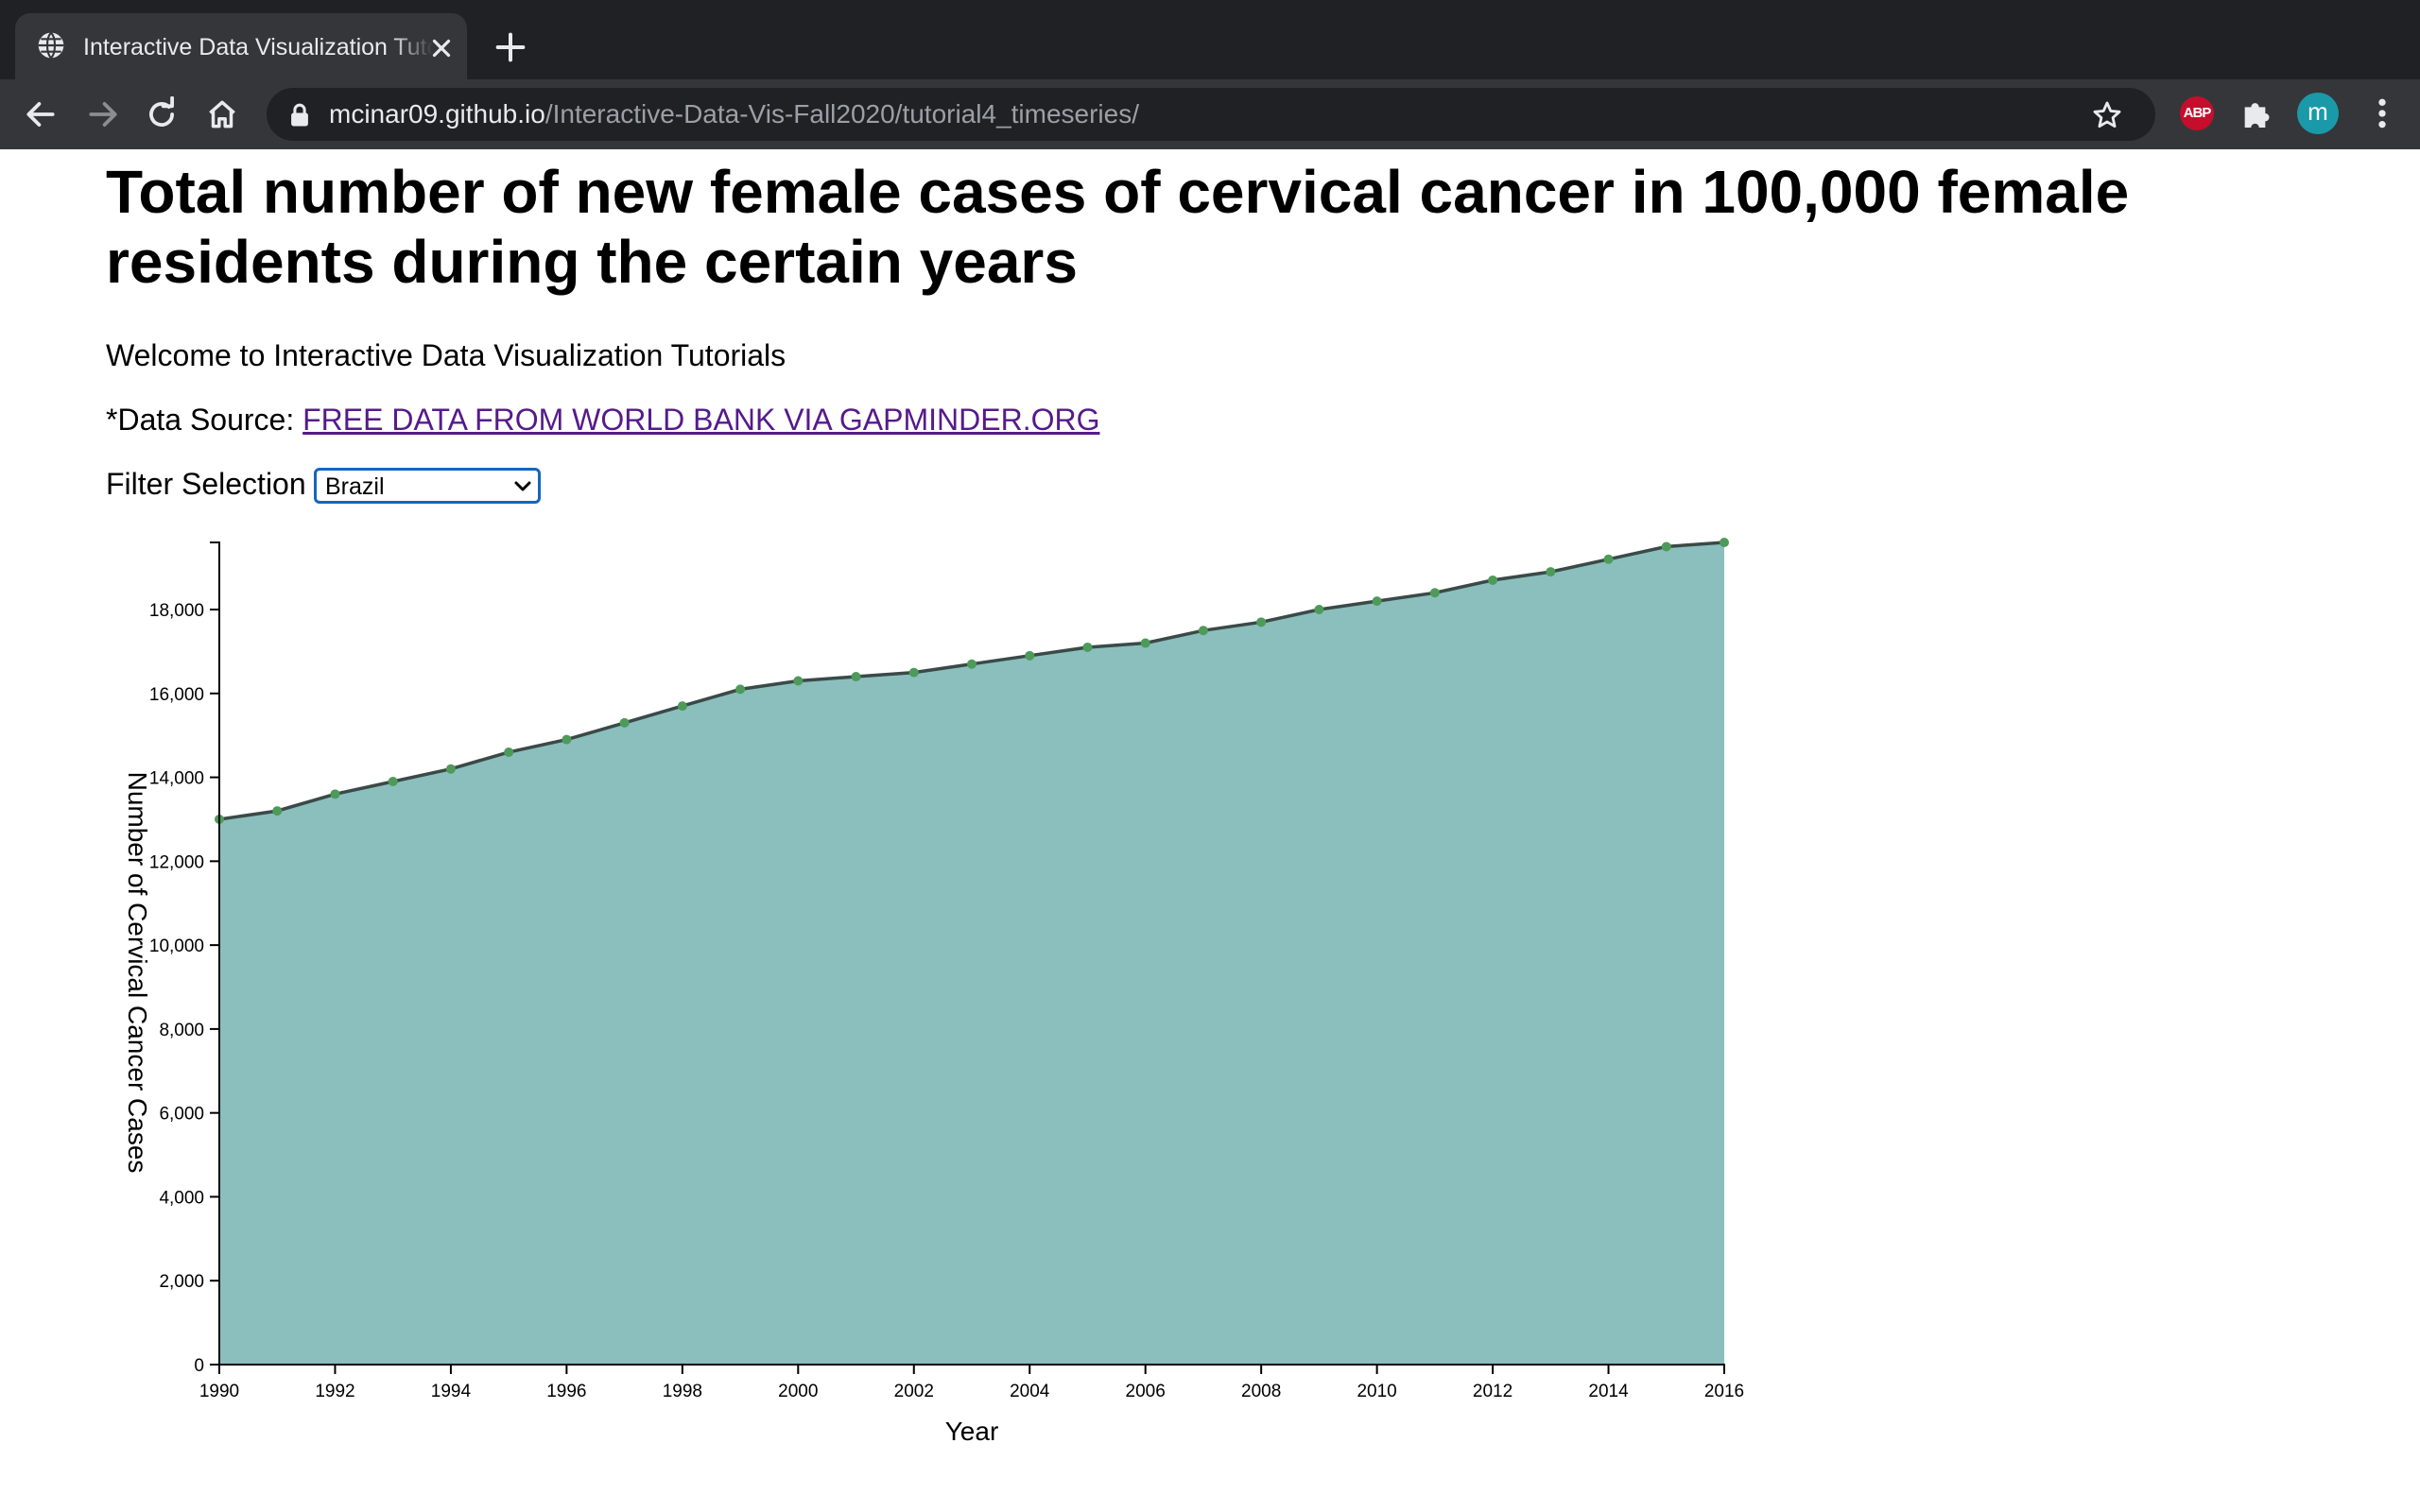 The image size is (2420, 1512). Describe the element at coordinates (204, 420) in the screenshot. I see `data-source-label: *Data Source:` at that location.